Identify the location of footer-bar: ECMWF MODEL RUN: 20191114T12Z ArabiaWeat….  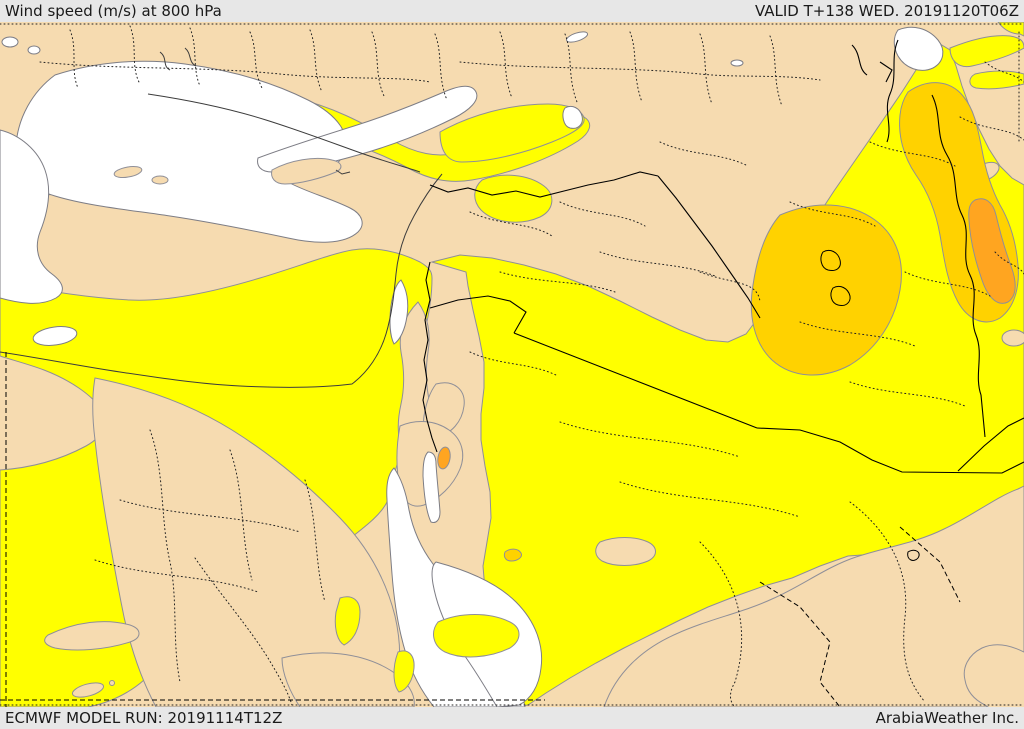
(512, 718).